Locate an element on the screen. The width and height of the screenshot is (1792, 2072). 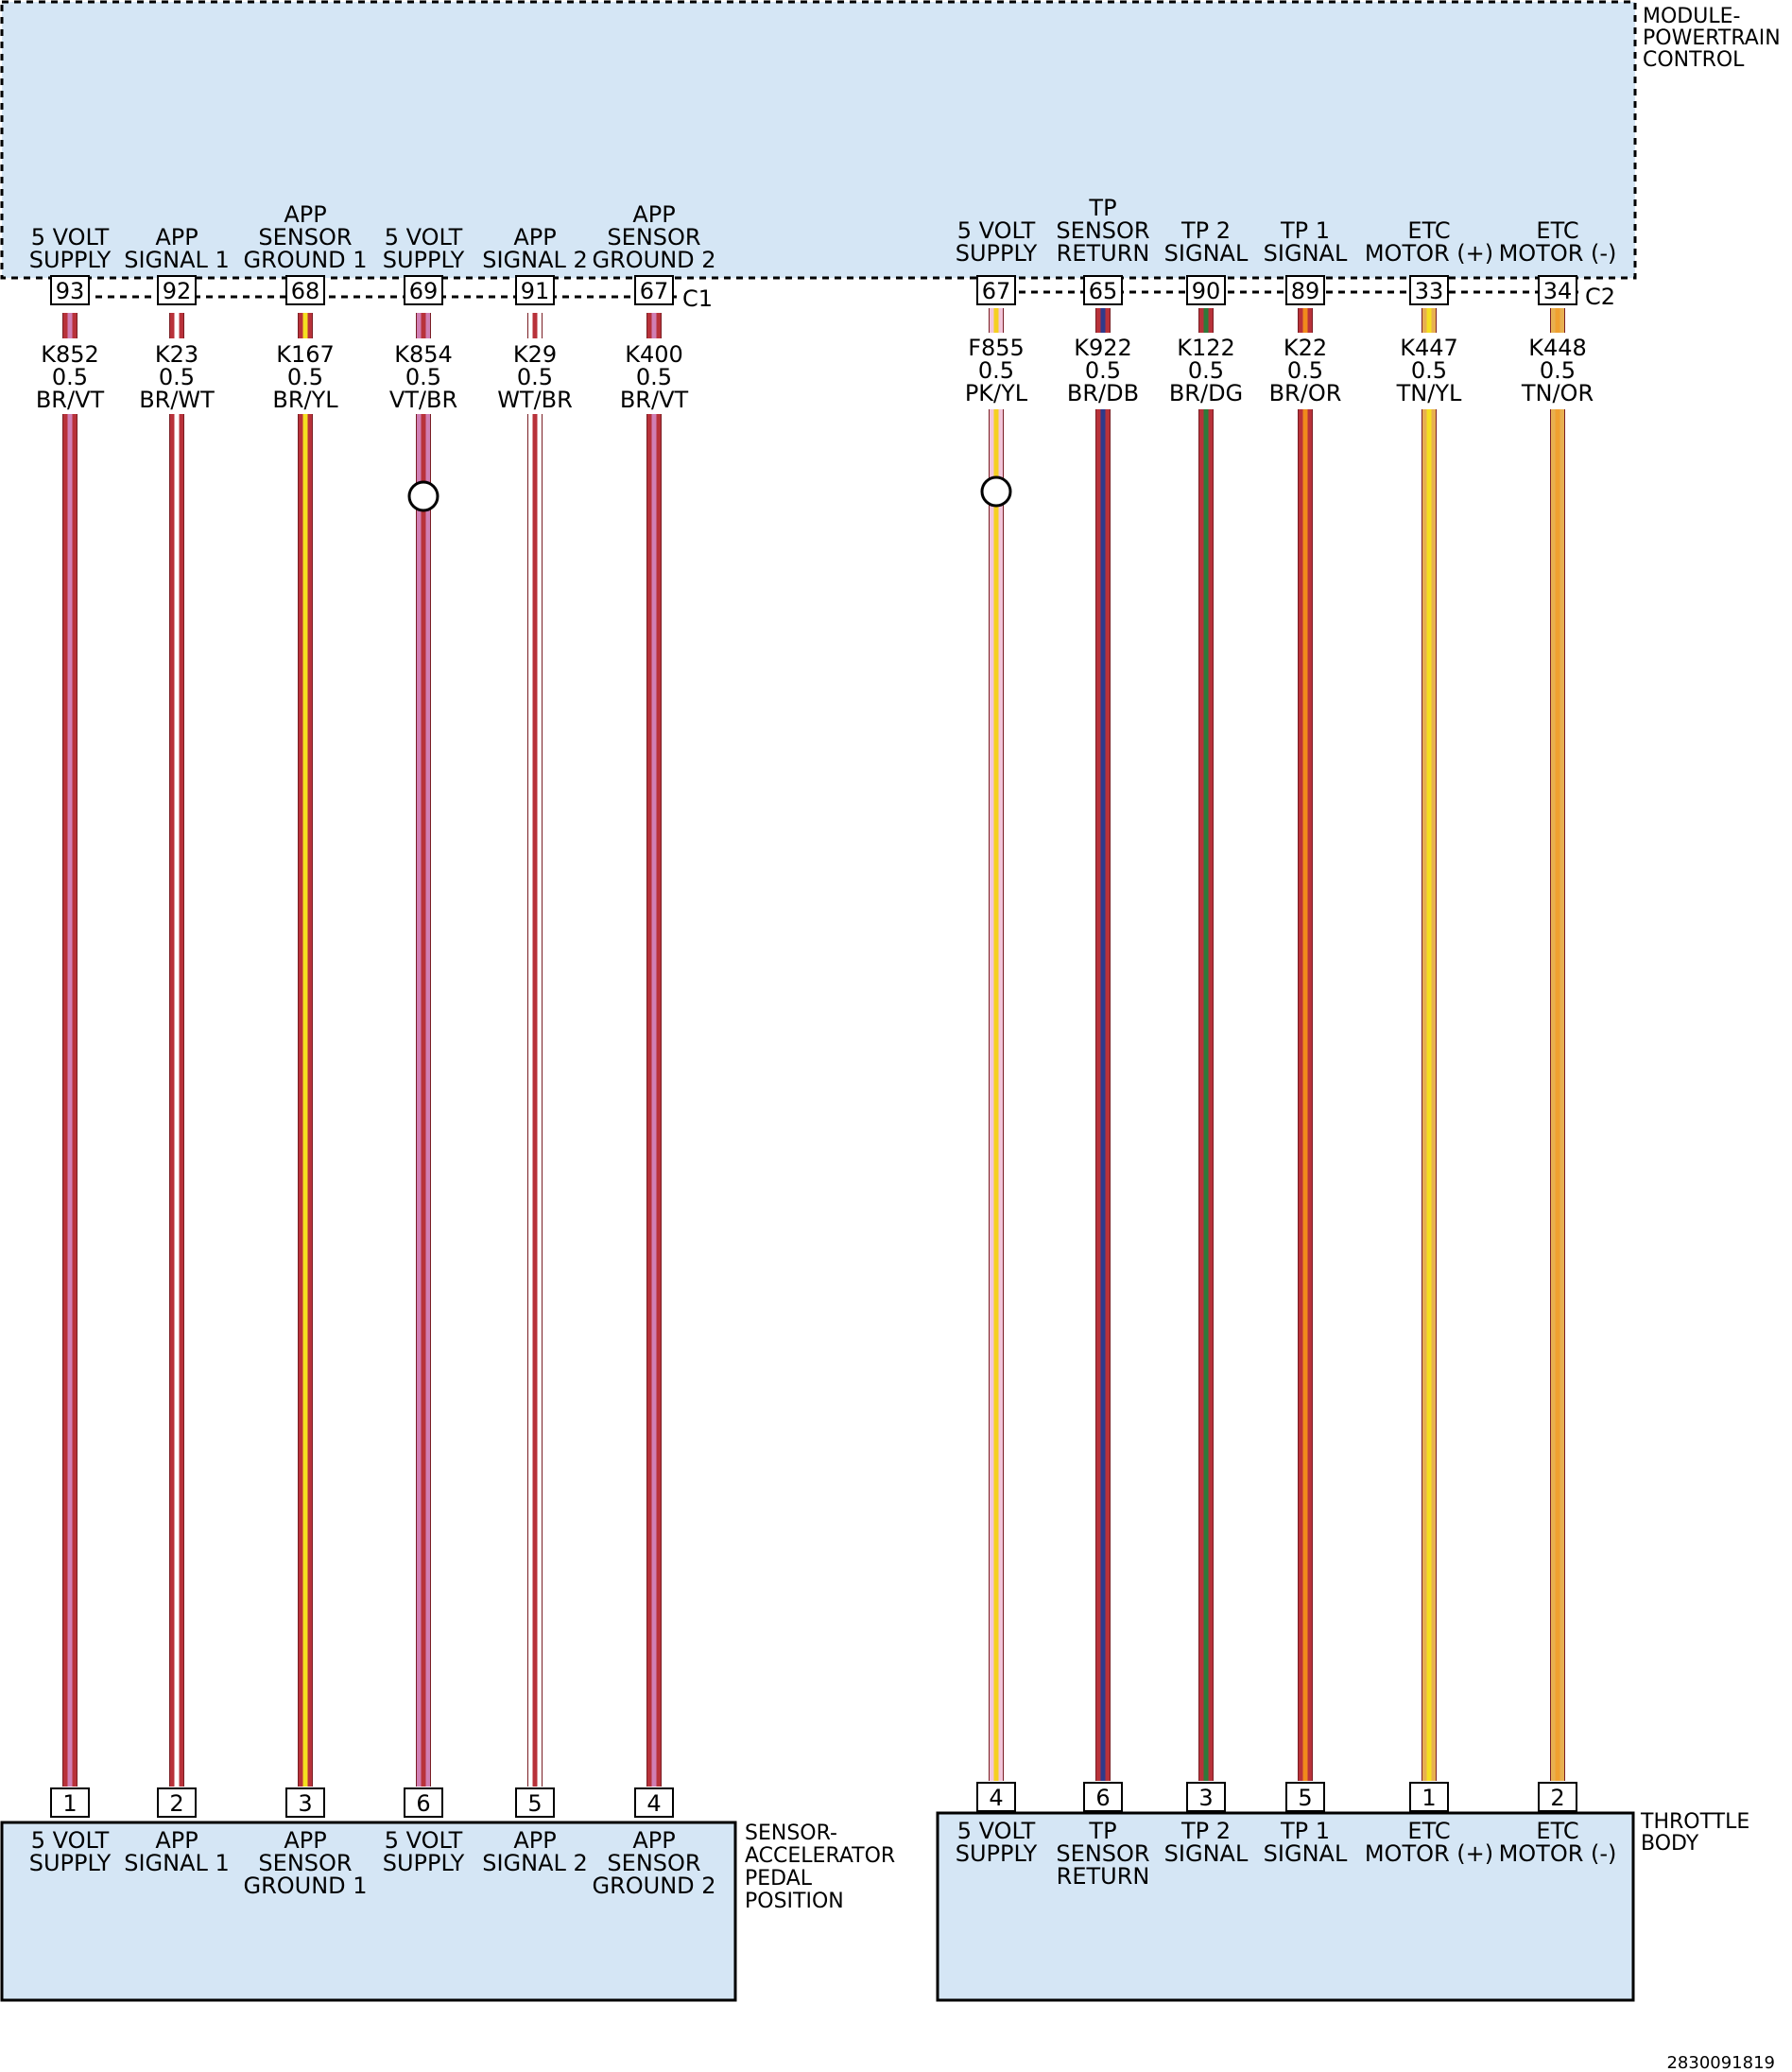
wire-info-label: K122 0.5 BR/DG is located at coordinates (1206, 371).